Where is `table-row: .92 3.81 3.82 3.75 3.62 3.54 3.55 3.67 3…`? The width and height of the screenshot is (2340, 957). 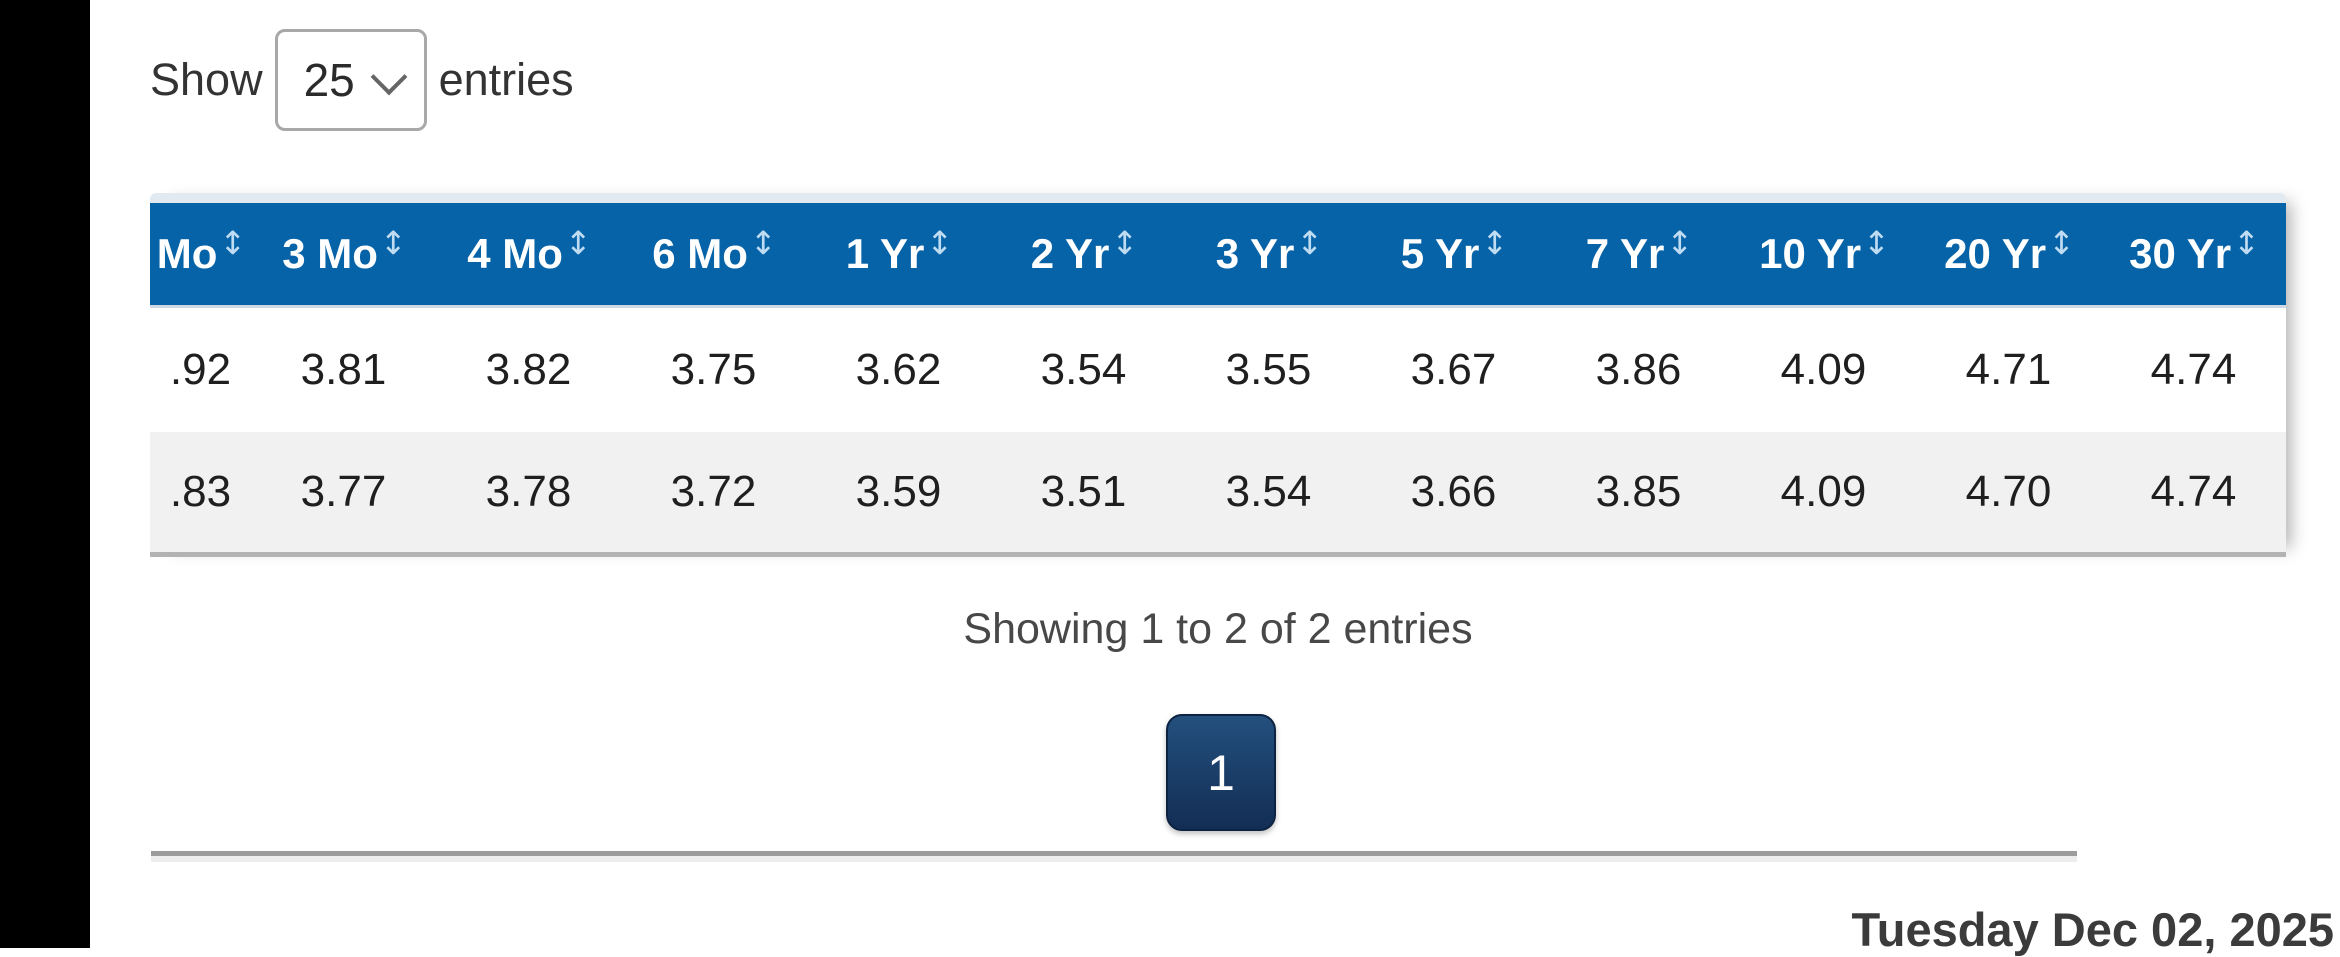 table-row: .92 3.81 3.82 3.75 3.62 3.54 3.55 3.67 3… is located at coordinates (1218, 369).